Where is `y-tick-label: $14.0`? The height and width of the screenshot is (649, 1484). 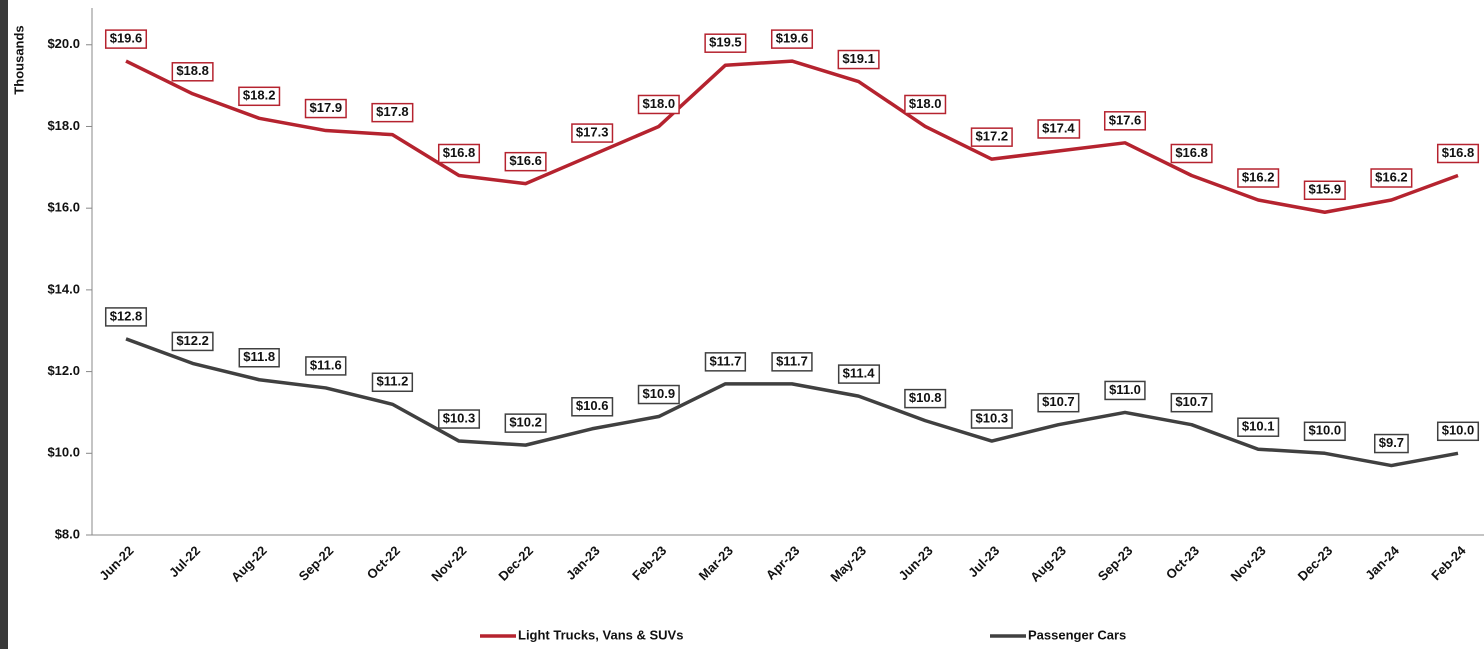 y-tick-label: $14.0 is located at coordinates (63, 288).